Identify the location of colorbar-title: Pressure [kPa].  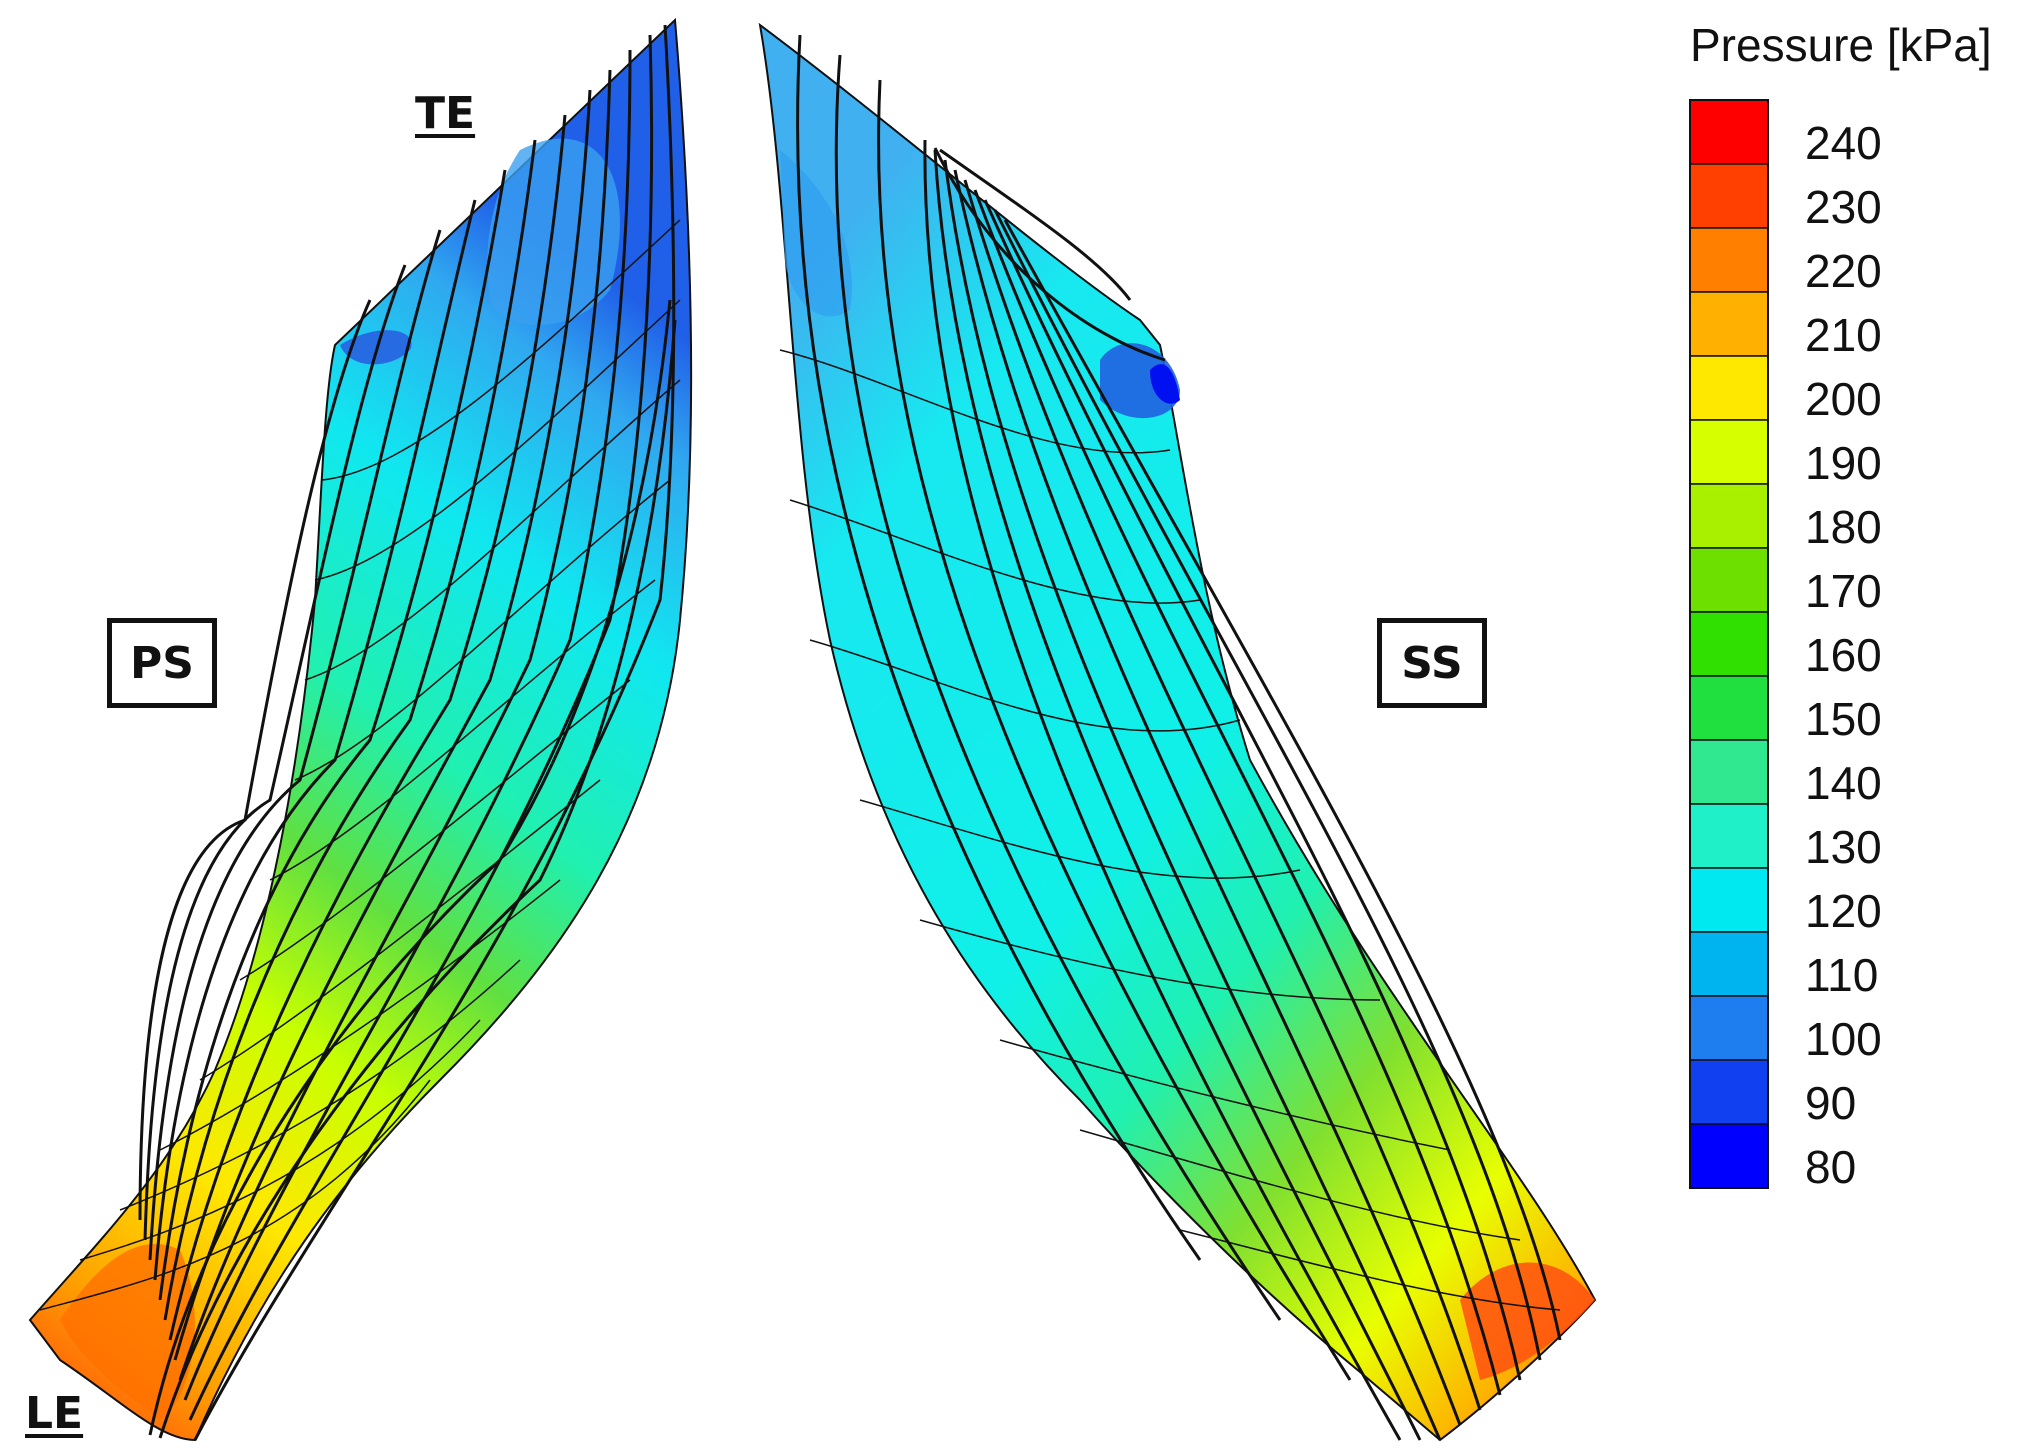
(1841, 45).